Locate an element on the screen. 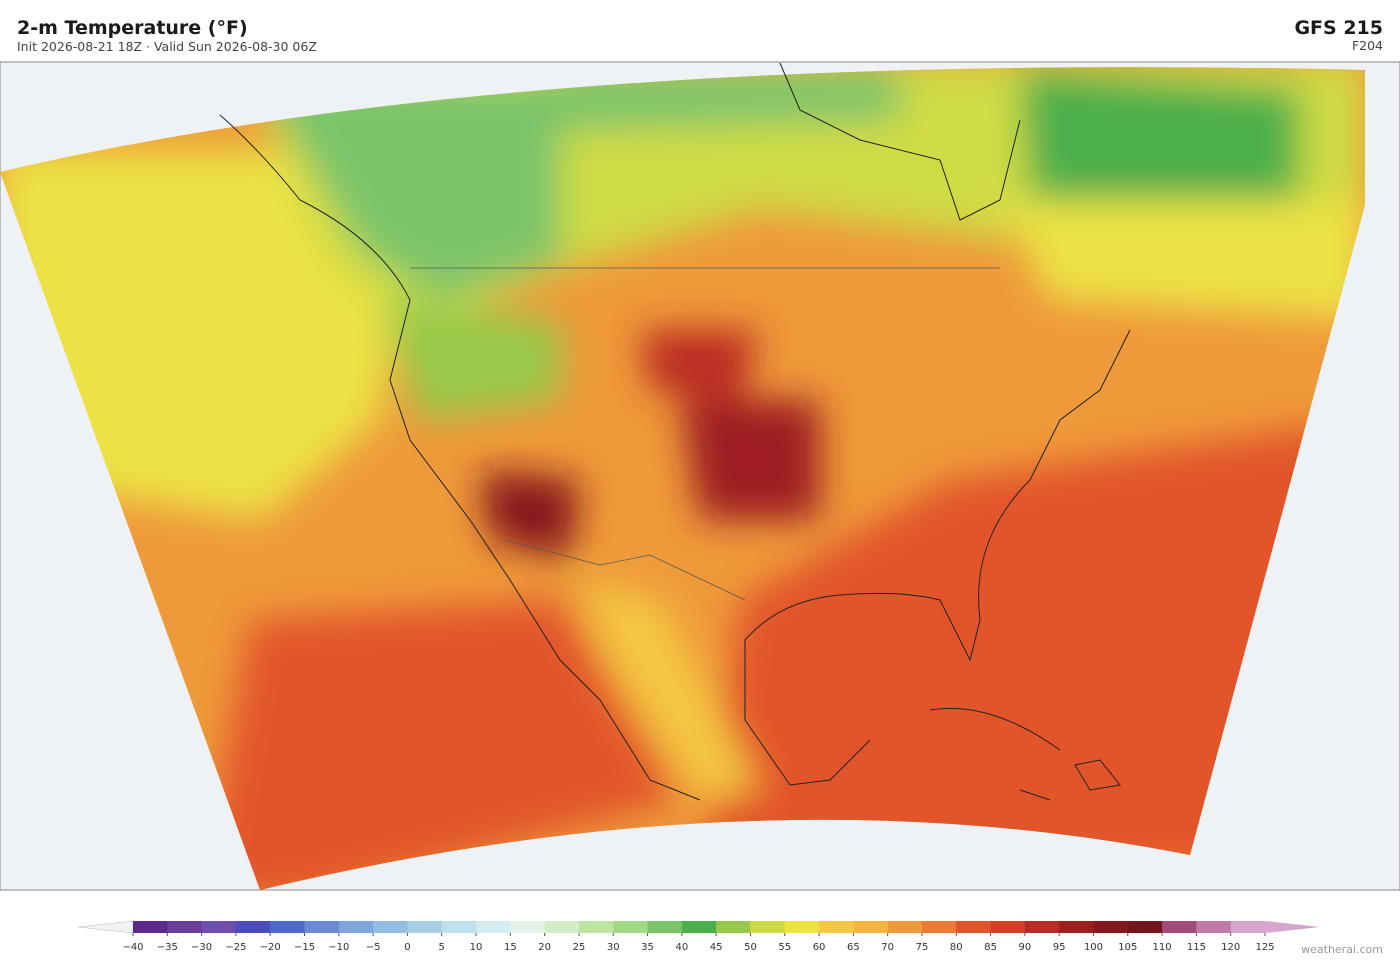  colorbar-tick-label: 5 is located at coordinates (442, 947).